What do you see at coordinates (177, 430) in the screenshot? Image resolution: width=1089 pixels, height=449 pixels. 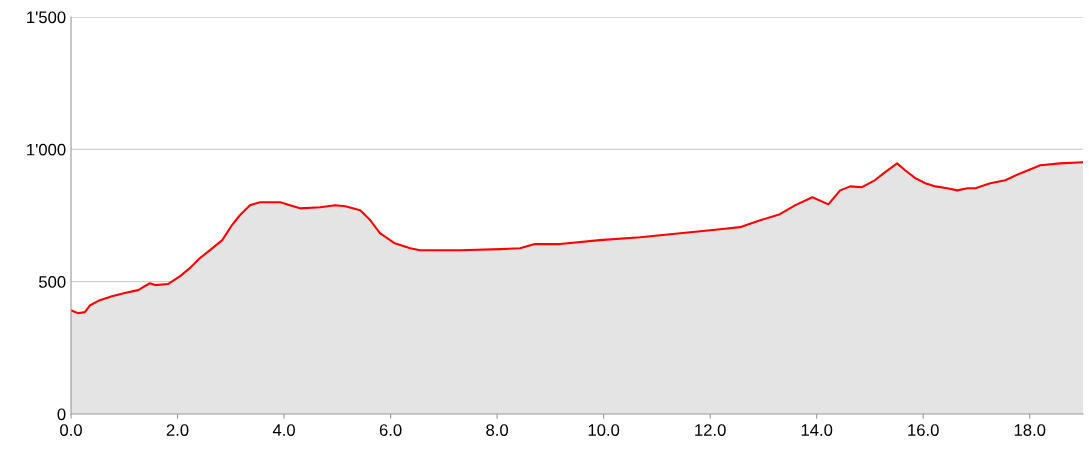 I see `x-tick-label: 2.0` at bounding box center [177, 430].